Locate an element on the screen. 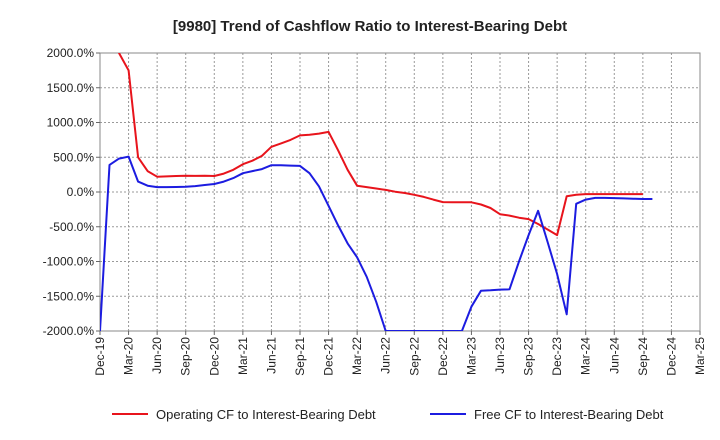 The height and width of the screenshot is (440, 720). x-tick-label: Dec-23 is located at coordinates (557, 356).